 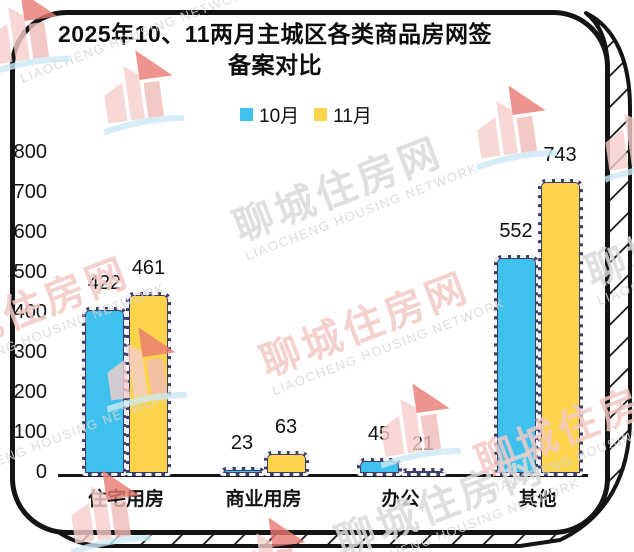 What do you see at coordinates (400, 499) in the screenshot?
I see `category-label: 办公` at bounding box center [400, 499].